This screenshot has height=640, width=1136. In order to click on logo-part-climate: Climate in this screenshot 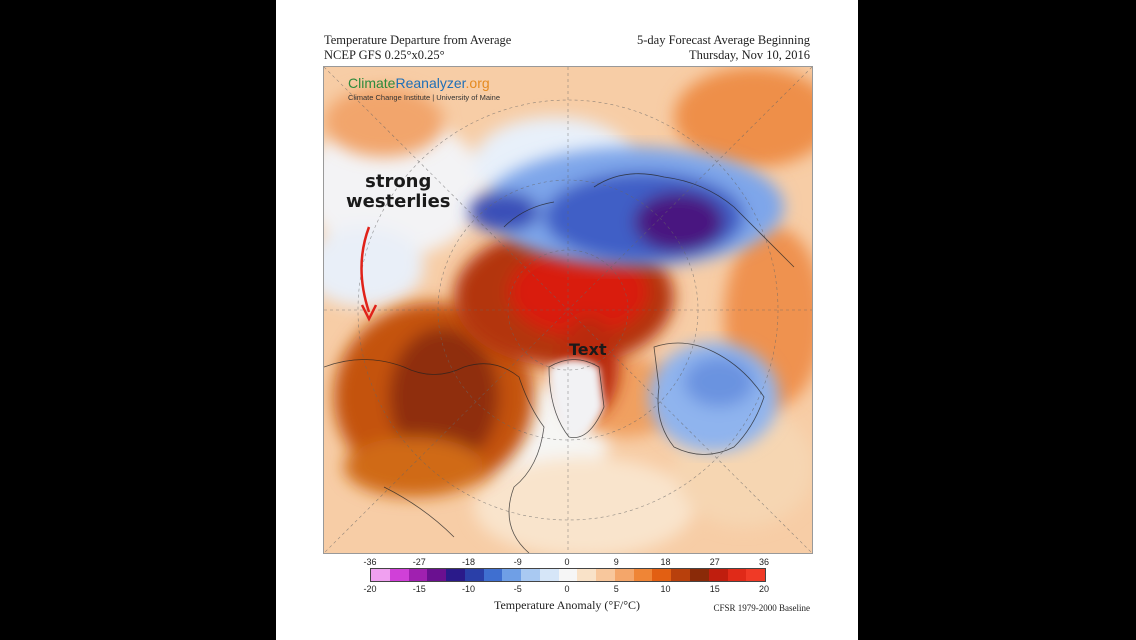, I will do `click(372, 83)`.